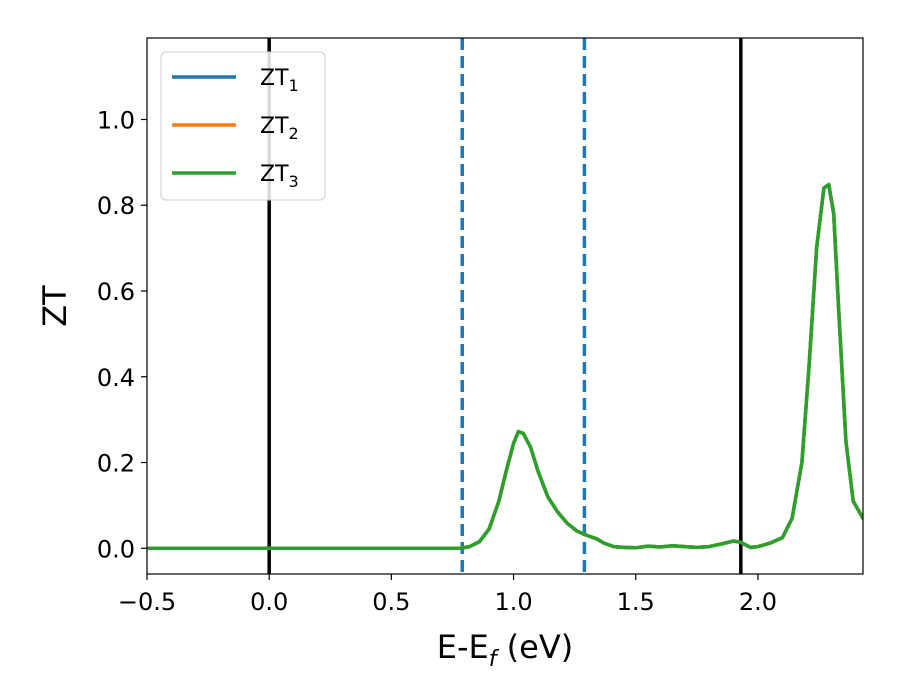  What do you see at coordinates (279, 176) in the screenshot?
I see `legend-label-zt3: ZT3` at bounding box center [279, 176].